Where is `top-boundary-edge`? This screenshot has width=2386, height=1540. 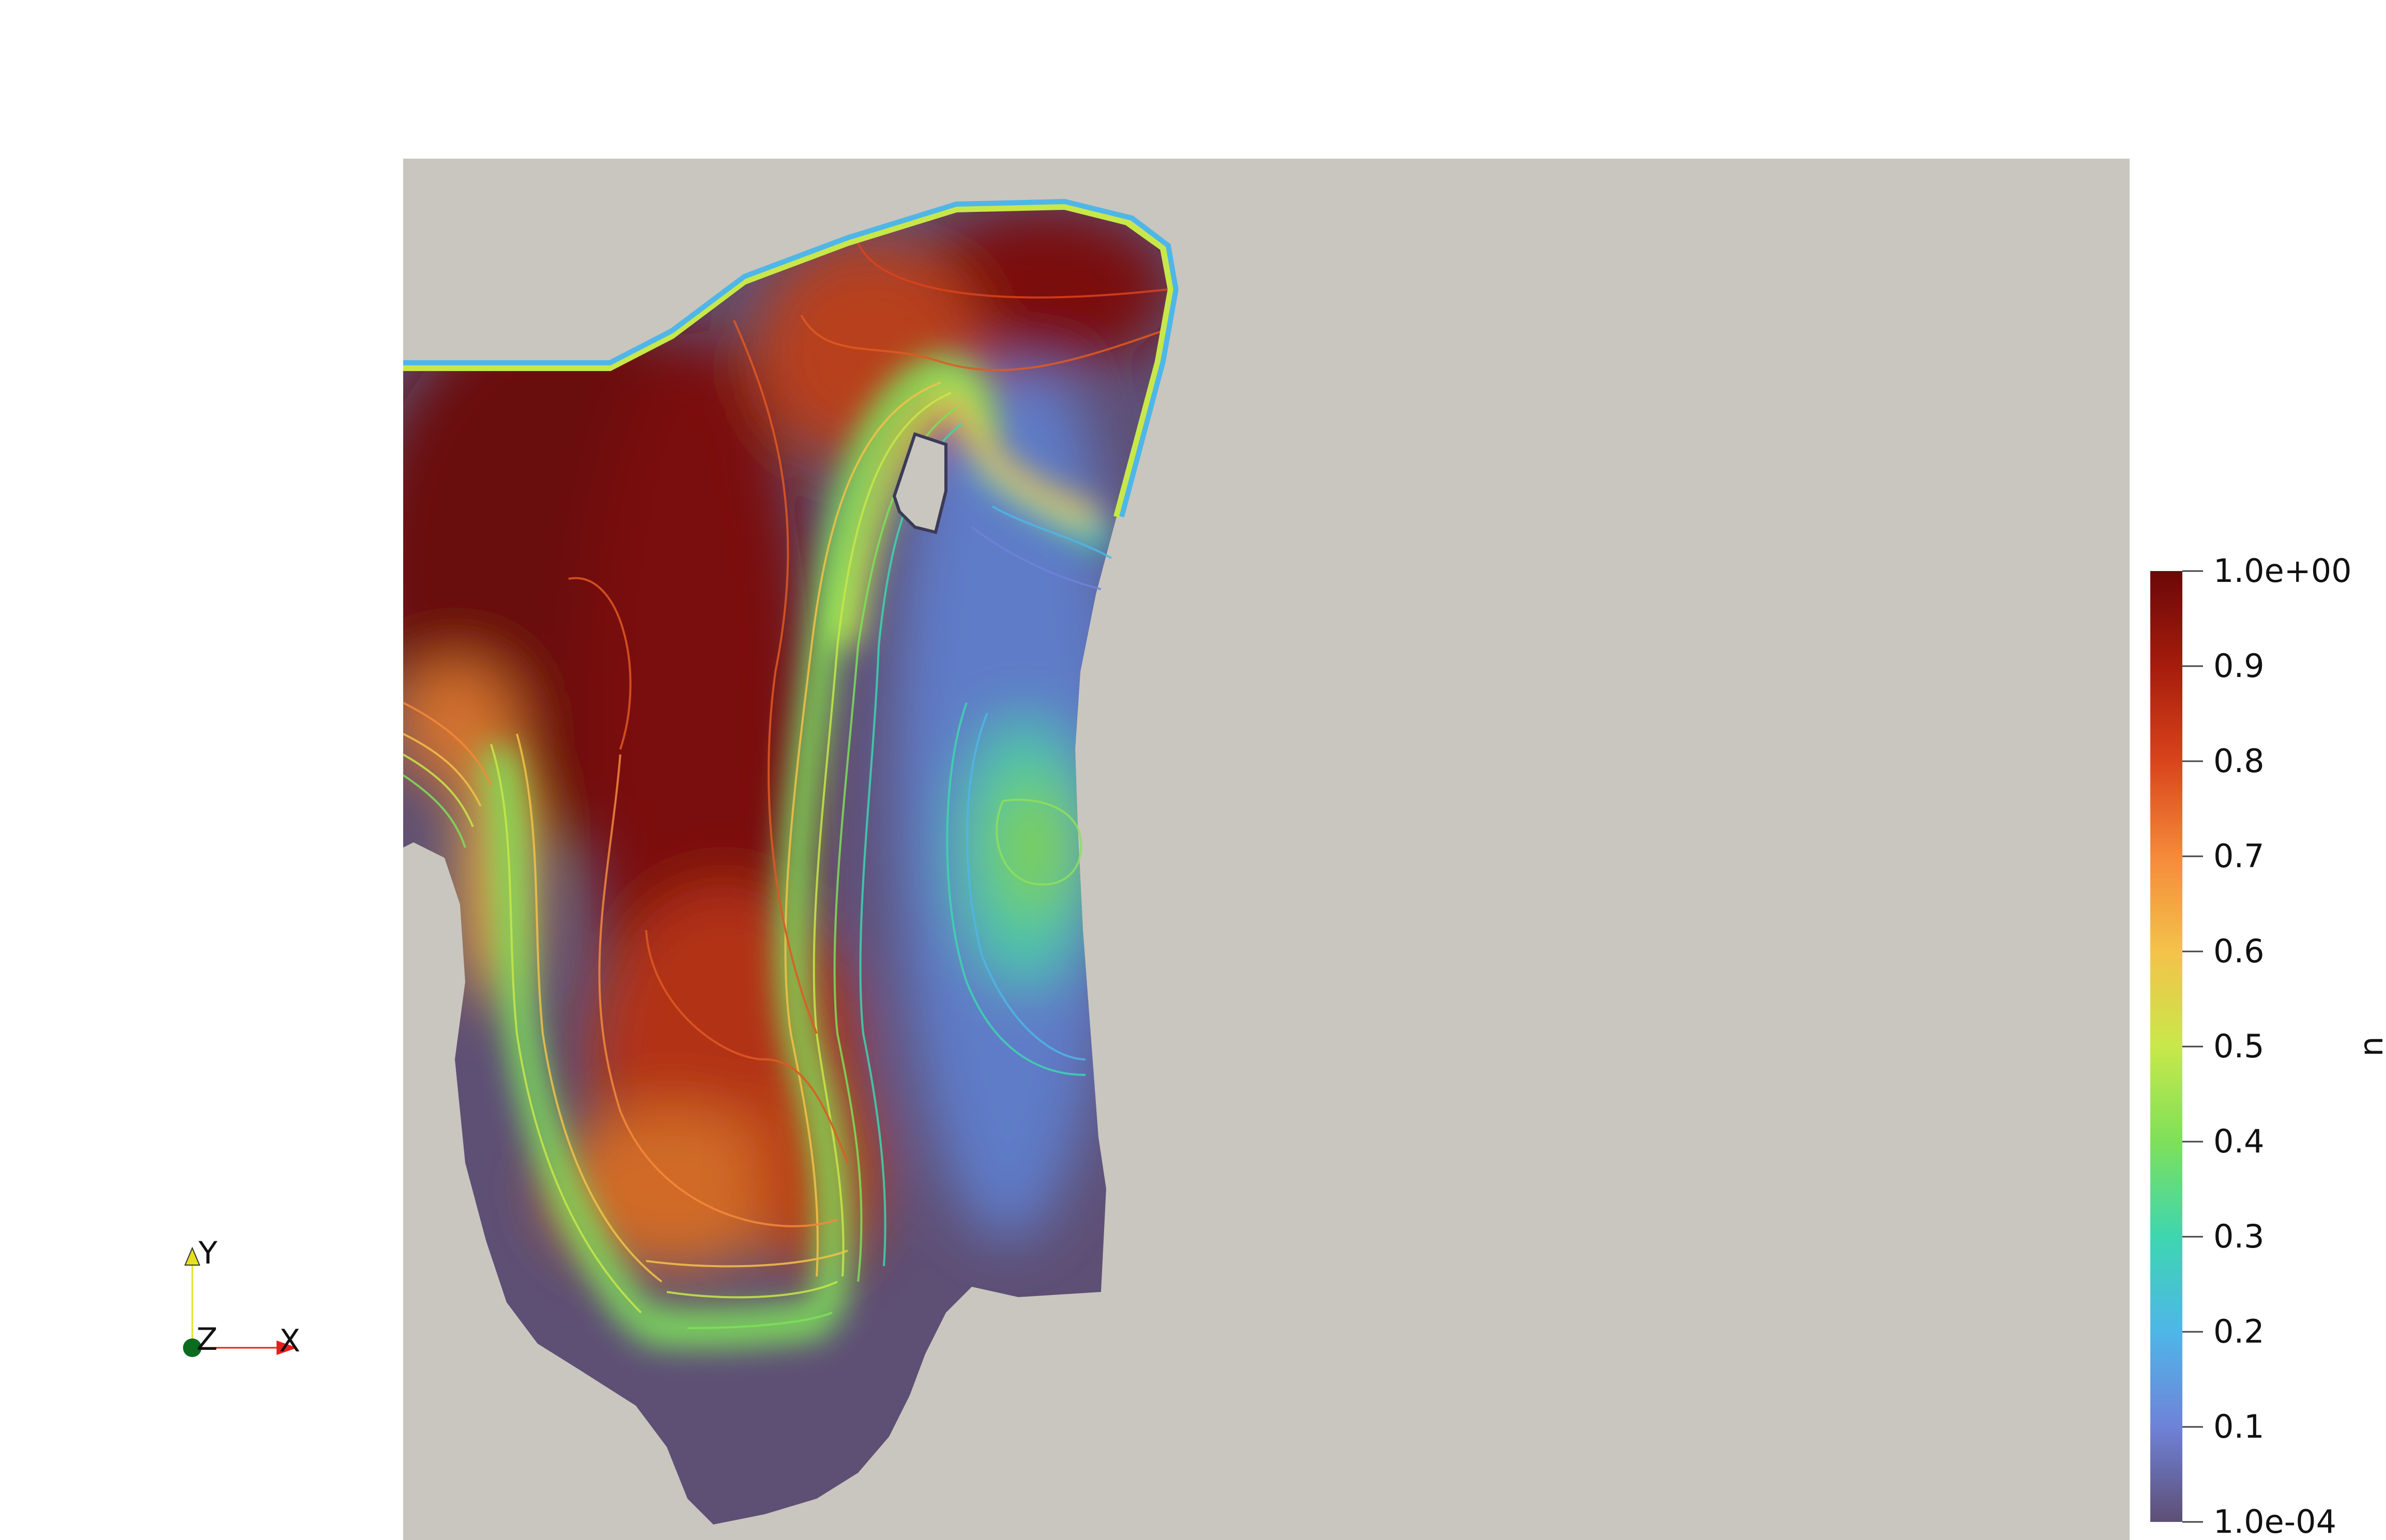
top-boundary-edge is located at coordinates (791, 358).